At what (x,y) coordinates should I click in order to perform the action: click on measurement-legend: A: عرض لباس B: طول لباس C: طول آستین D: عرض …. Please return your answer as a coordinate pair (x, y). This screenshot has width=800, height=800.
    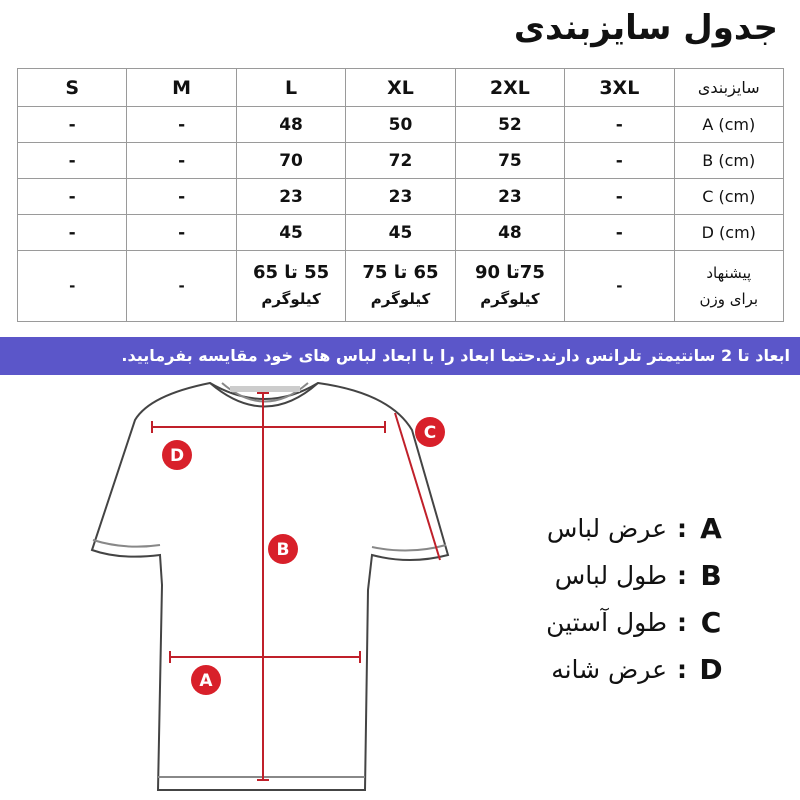
    Looking at the image, I should click on (622, 599).